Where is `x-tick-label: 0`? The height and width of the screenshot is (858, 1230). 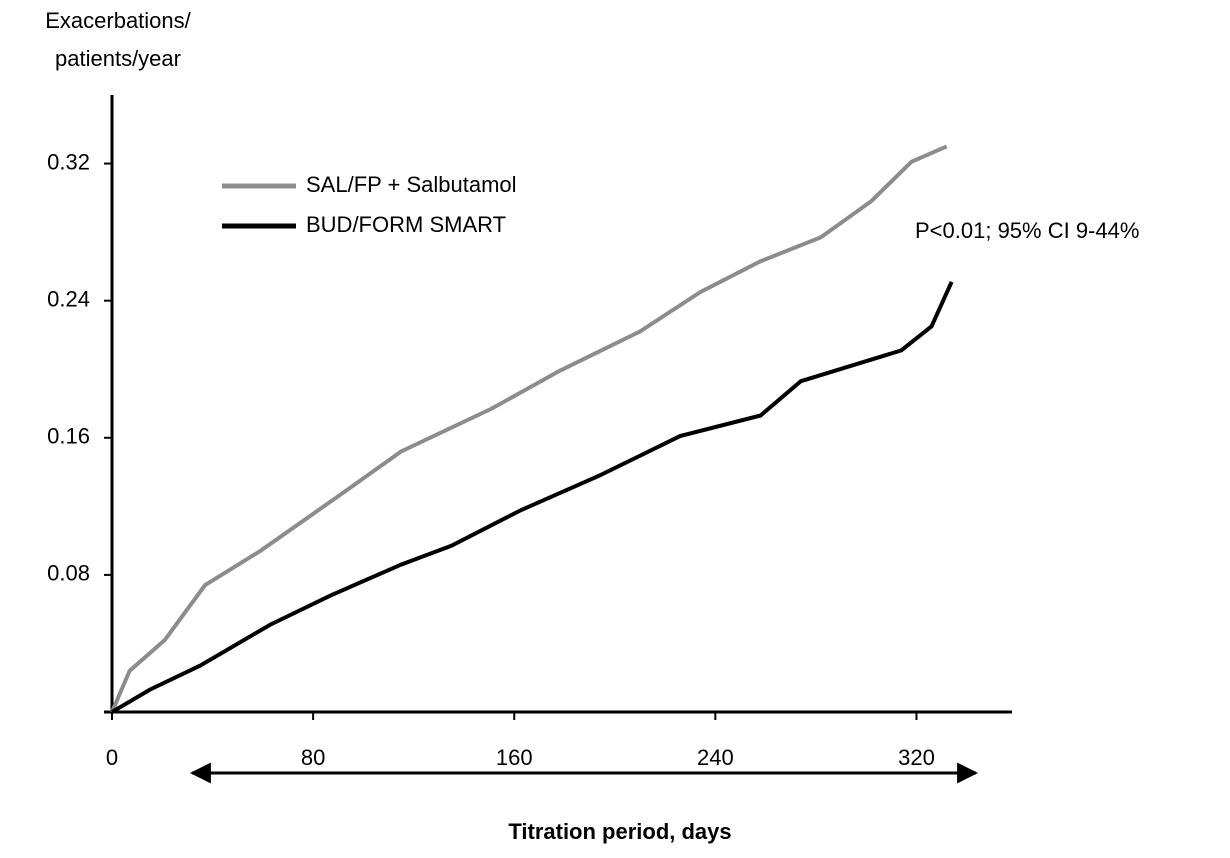 x-tick-label: 0 is located at coordinates (112, 757).